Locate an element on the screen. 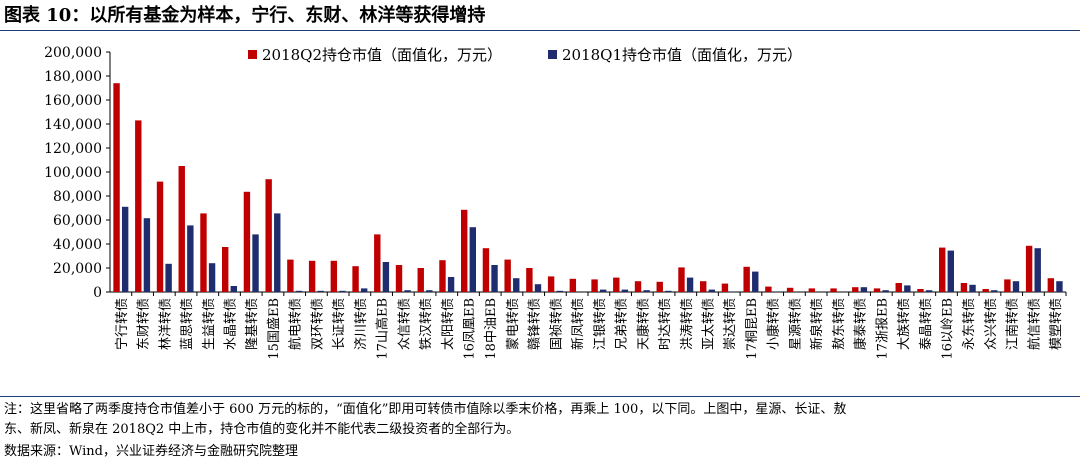  x-tick-label: 崇达转债 is located at coordinates (730, 324).